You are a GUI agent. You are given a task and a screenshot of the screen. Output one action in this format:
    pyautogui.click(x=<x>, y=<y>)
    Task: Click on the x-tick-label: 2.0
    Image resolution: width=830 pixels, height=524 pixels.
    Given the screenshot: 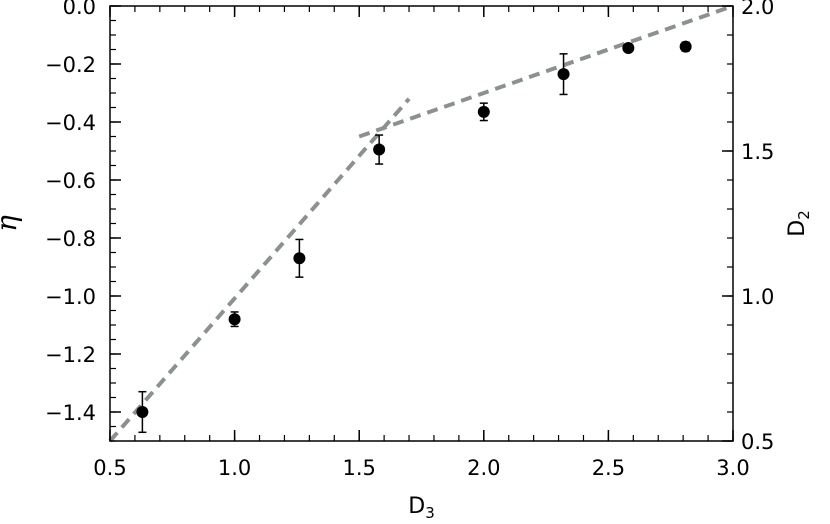 What is the action you would take?
    pyautogui.click(x=483, y=468)
    